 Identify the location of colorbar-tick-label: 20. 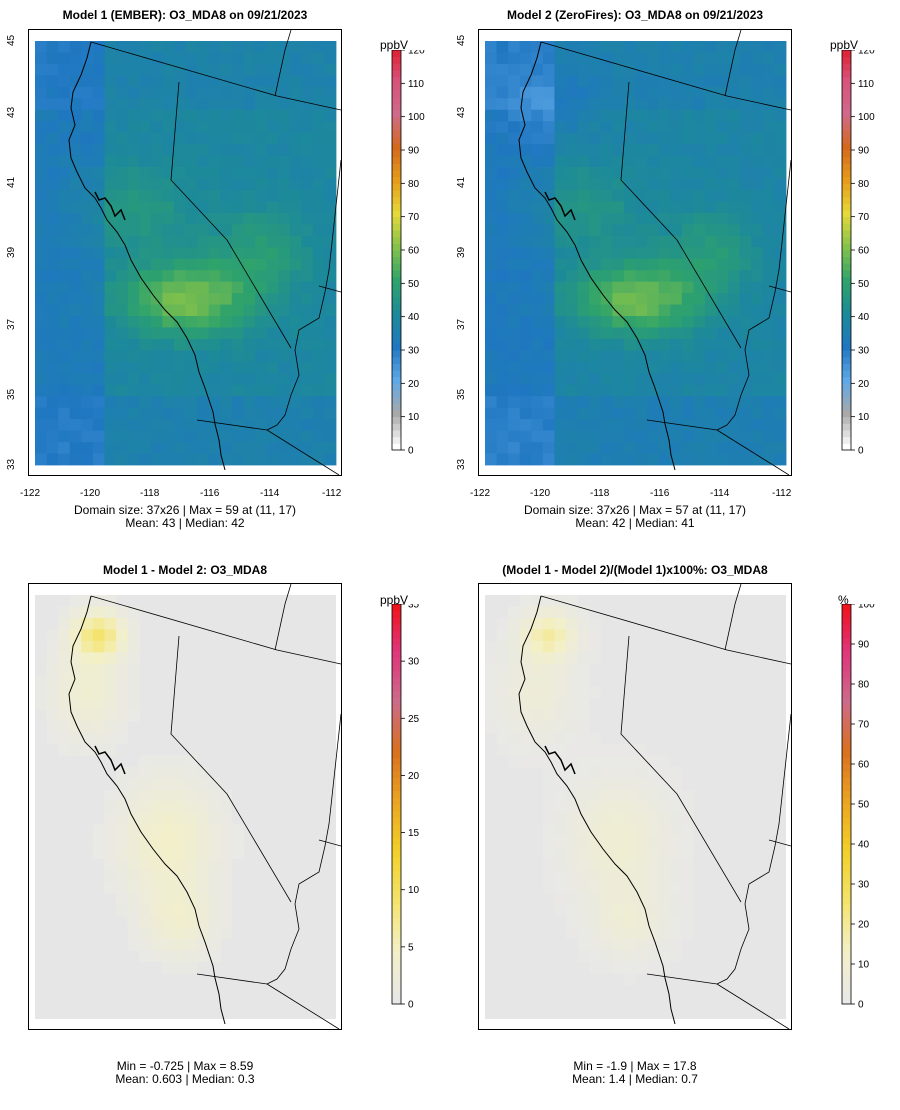
(864, 925).